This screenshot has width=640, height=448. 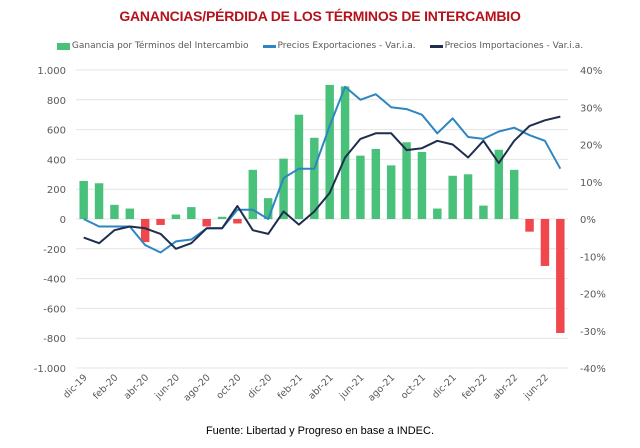 What do you see at coordinates (320, 386) in the screenshot?
I see `x-axis-tick-label: abr-21` at bounding box center [320, 386].